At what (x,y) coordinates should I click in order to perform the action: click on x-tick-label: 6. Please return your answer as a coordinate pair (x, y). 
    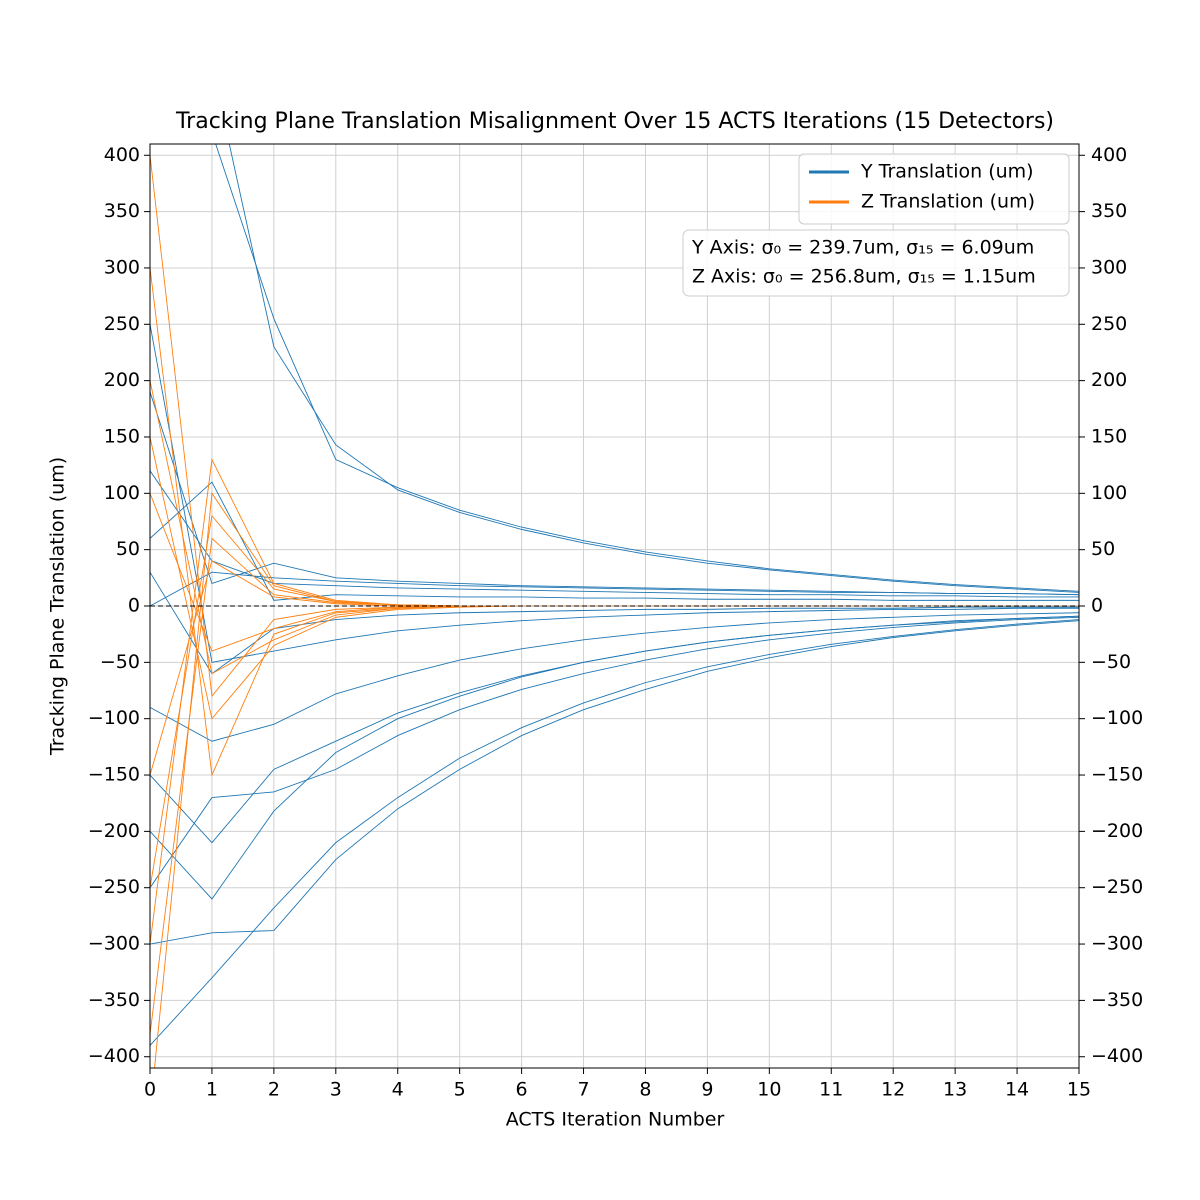
    Looking at the image, I should click on (522, 1090).